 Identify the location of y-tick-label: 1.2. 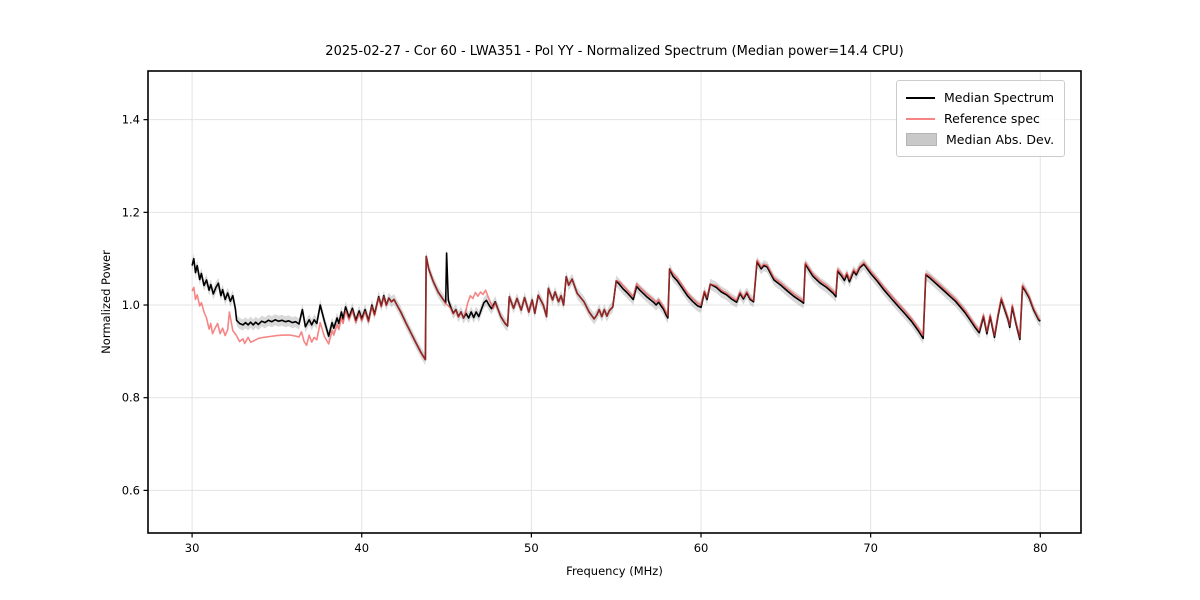
(131, 212).